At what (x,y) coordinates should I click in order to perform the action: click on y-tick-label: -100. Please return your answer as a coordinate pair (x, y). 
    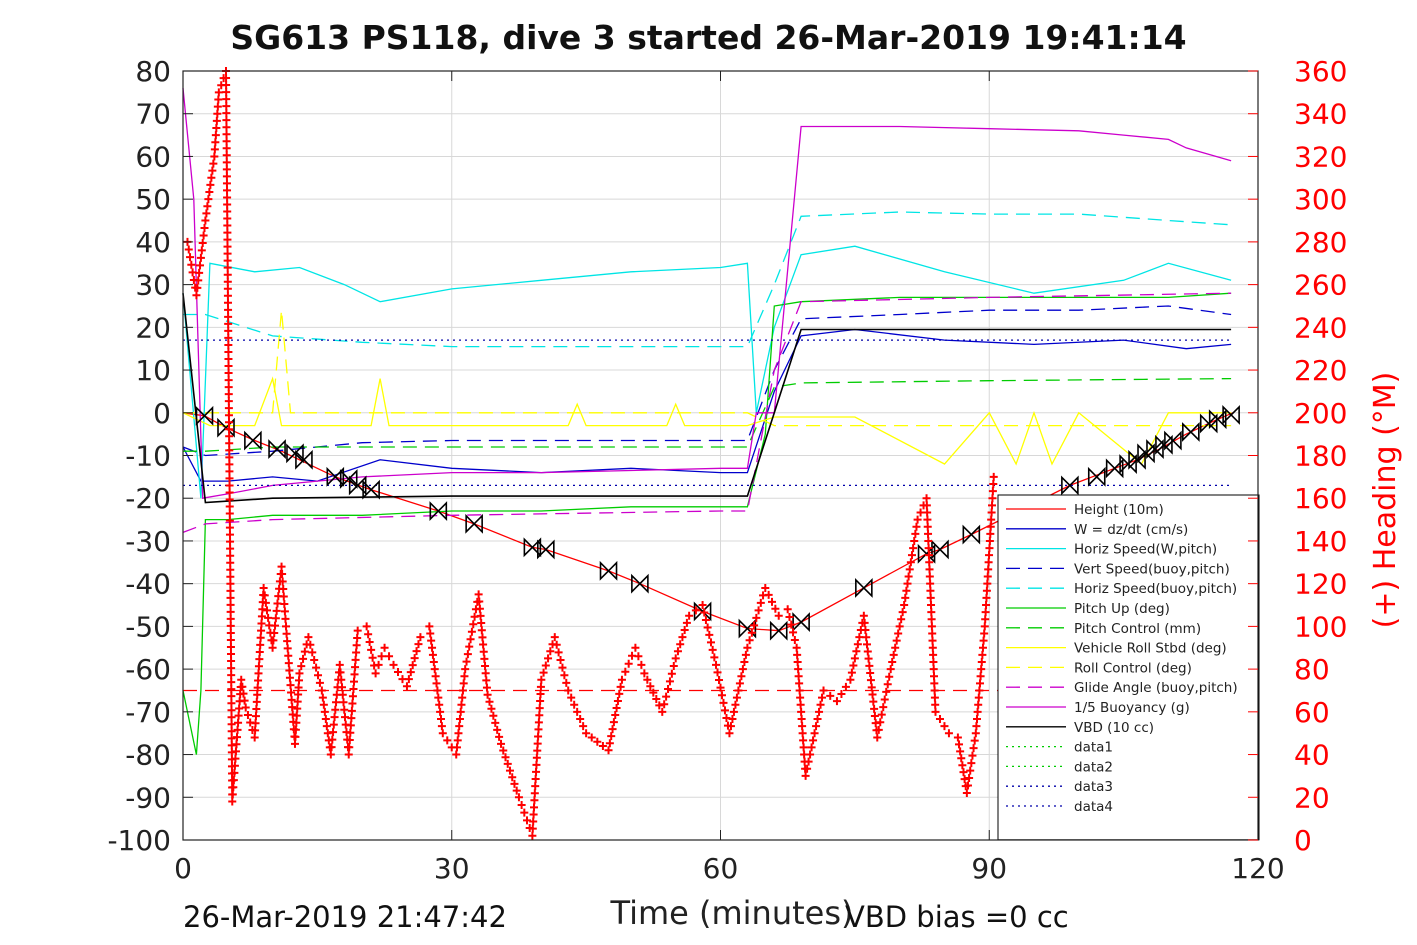
    Looking at the image, I should click on (139, 840).